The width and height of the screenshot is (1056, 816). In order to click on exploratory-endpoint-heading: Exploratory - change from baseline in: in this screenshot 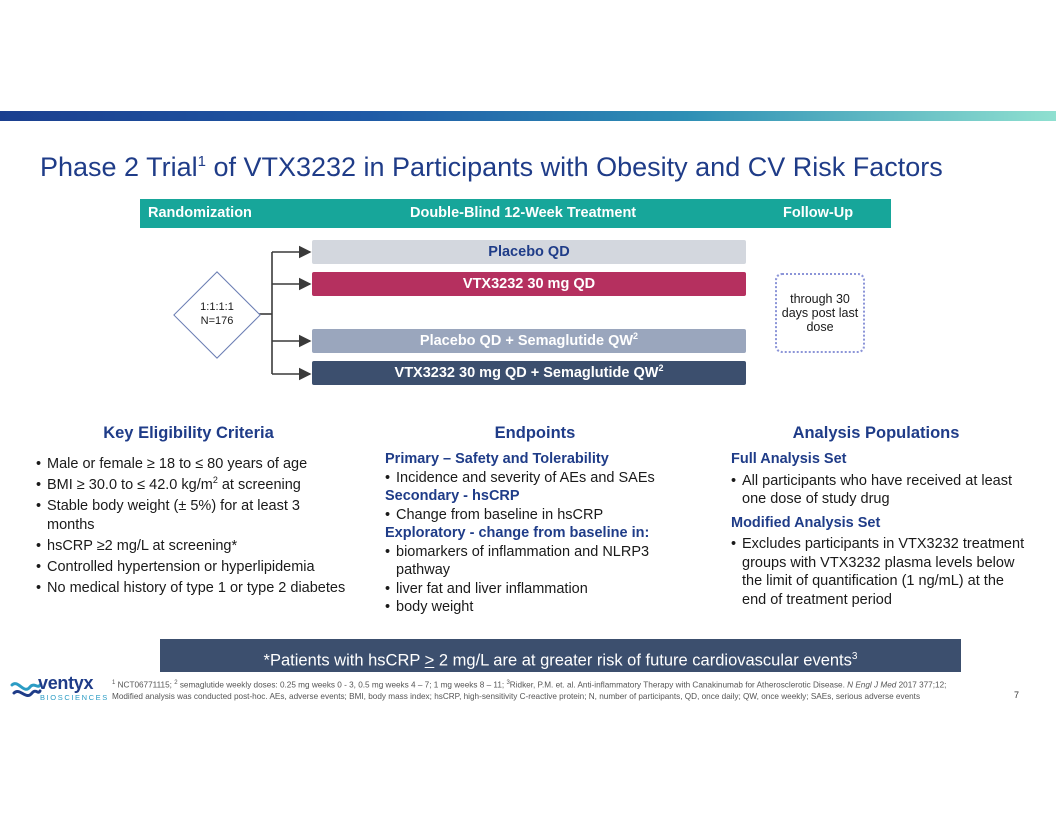, I will do `click(517, 533)`.